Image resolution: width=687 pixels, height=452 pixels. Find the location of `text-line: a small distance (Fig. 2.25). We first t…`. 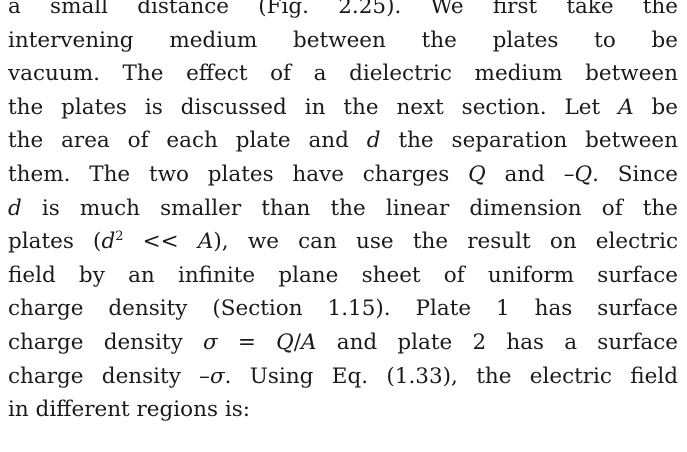

text-line: a small distance (Fig. 2.25). We first t… is located at coordinates (343, 12).